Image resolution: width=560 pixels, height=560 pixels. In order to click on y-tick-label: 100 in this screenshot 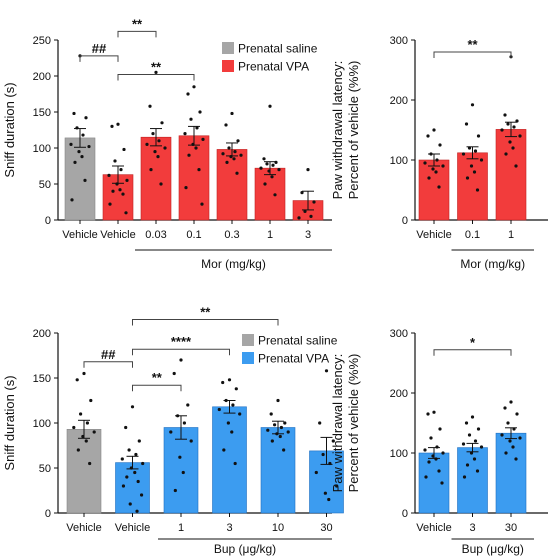, I will do `click(399, 161)`.